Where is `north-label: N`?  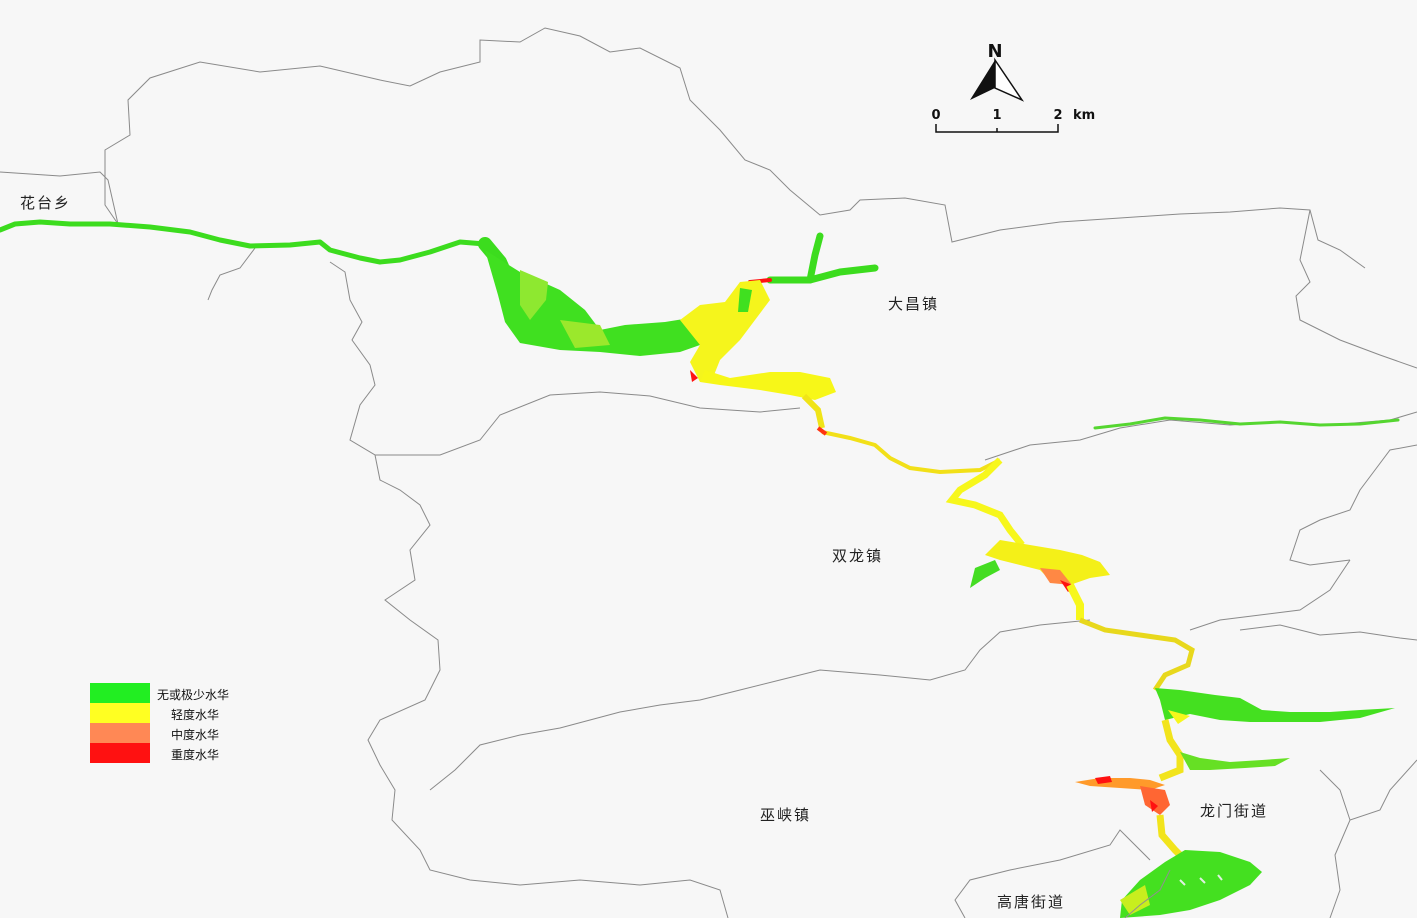
north-label: N is located at coordinates (994, 51).